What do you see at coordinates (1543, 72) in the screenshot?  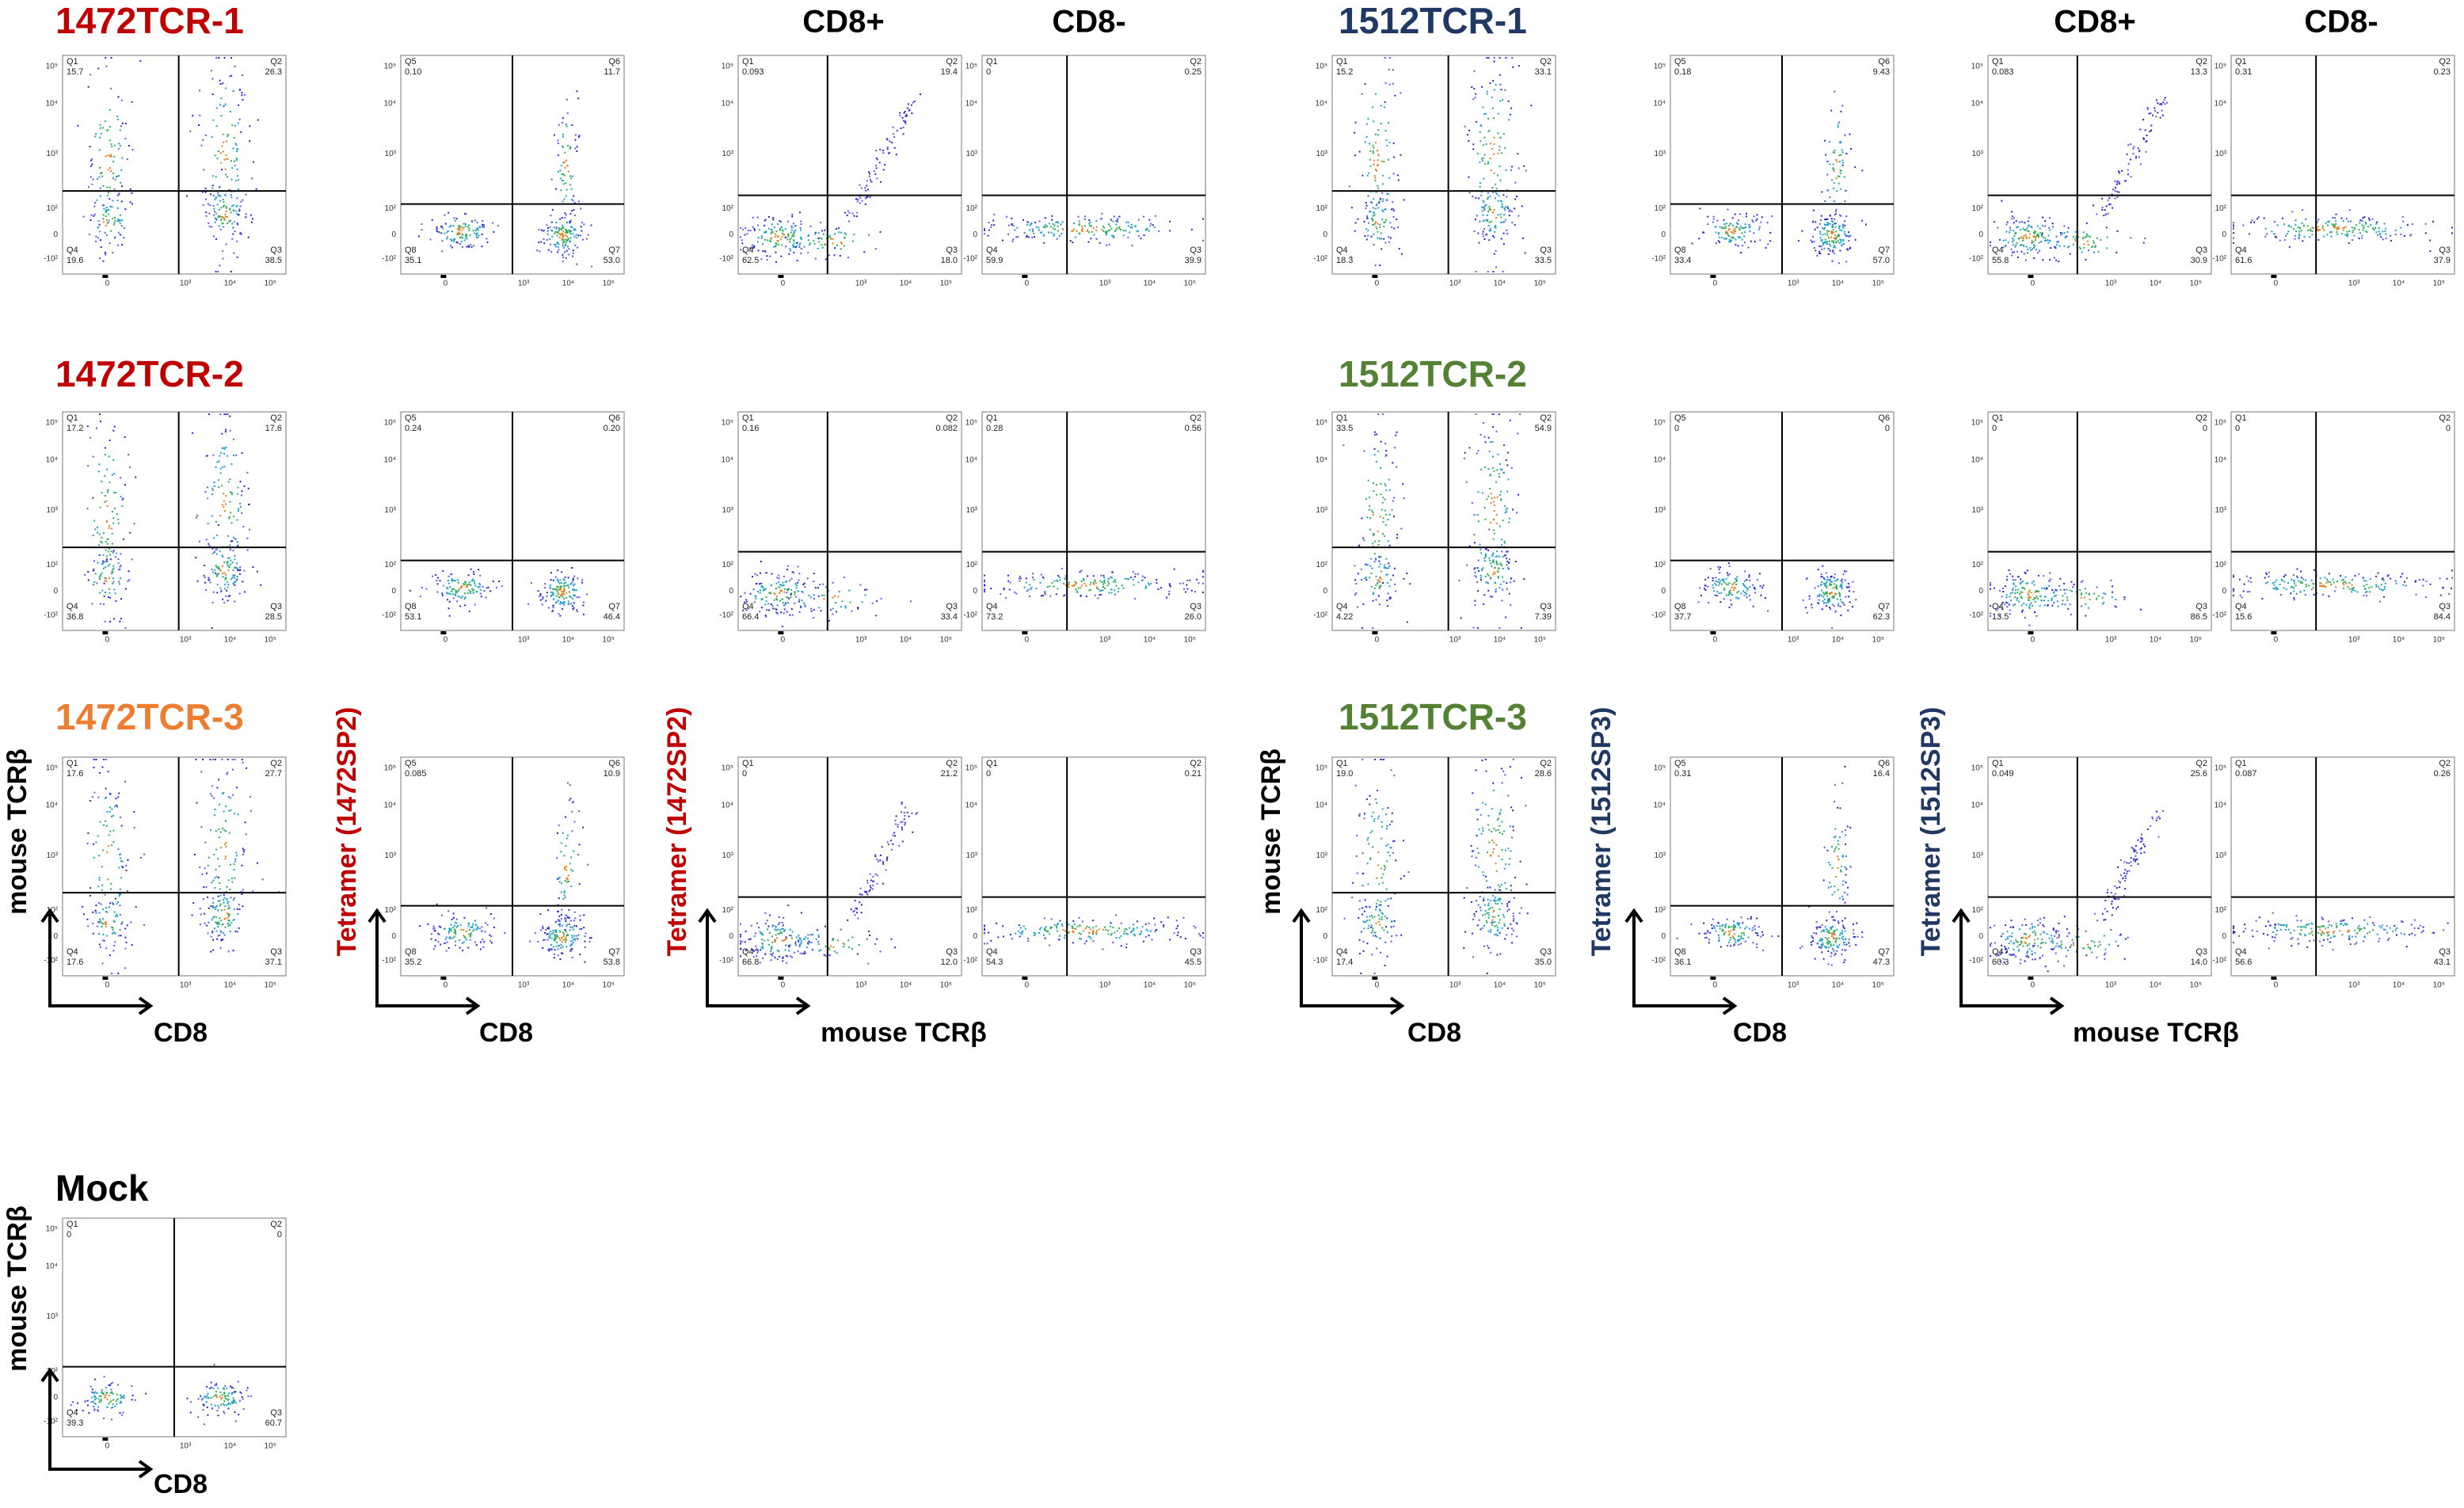 I see `quadrant-value: 33.1` at bounding box center [1543, 72].